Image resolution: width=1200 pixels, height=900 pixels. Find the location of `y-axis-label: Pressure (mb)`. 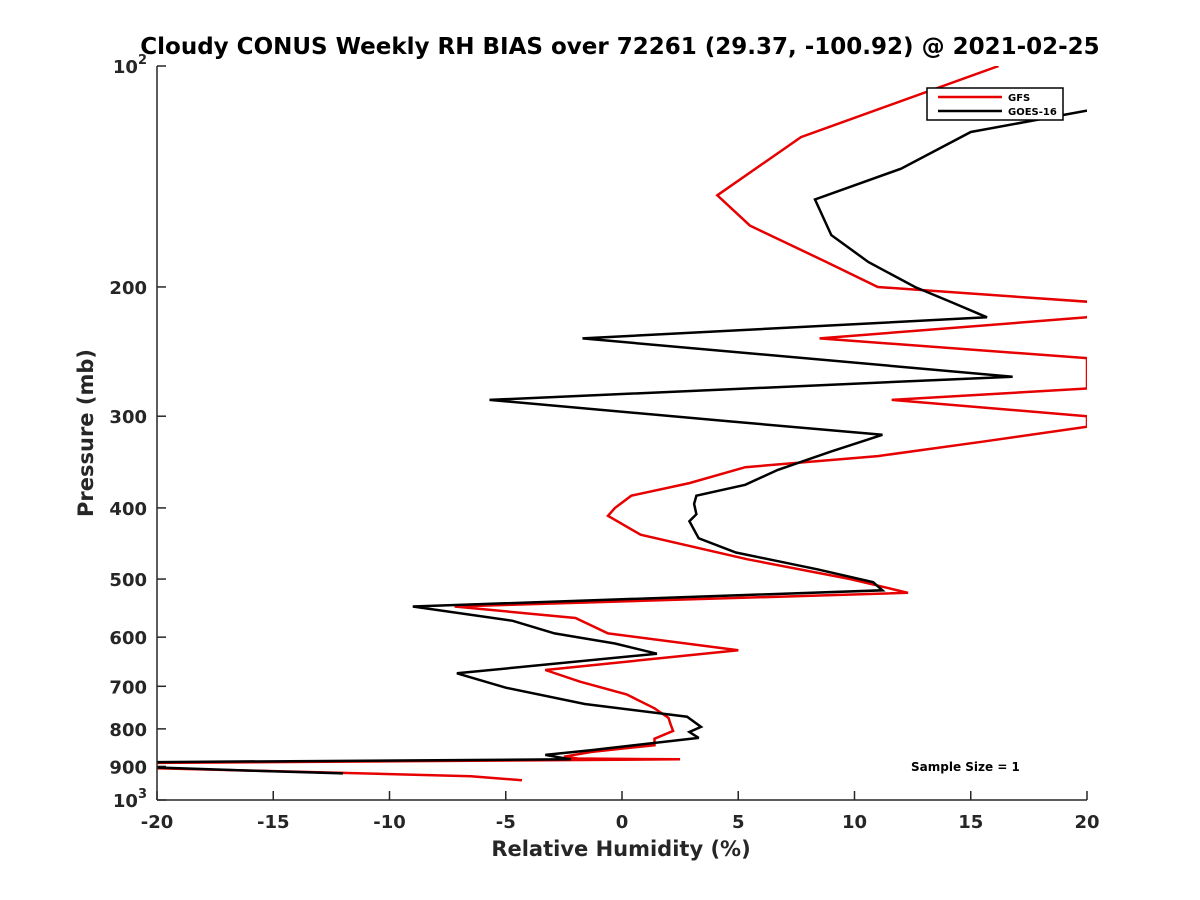

y-axis-label: Pressure (mb) is located at coordinates (86, 433).